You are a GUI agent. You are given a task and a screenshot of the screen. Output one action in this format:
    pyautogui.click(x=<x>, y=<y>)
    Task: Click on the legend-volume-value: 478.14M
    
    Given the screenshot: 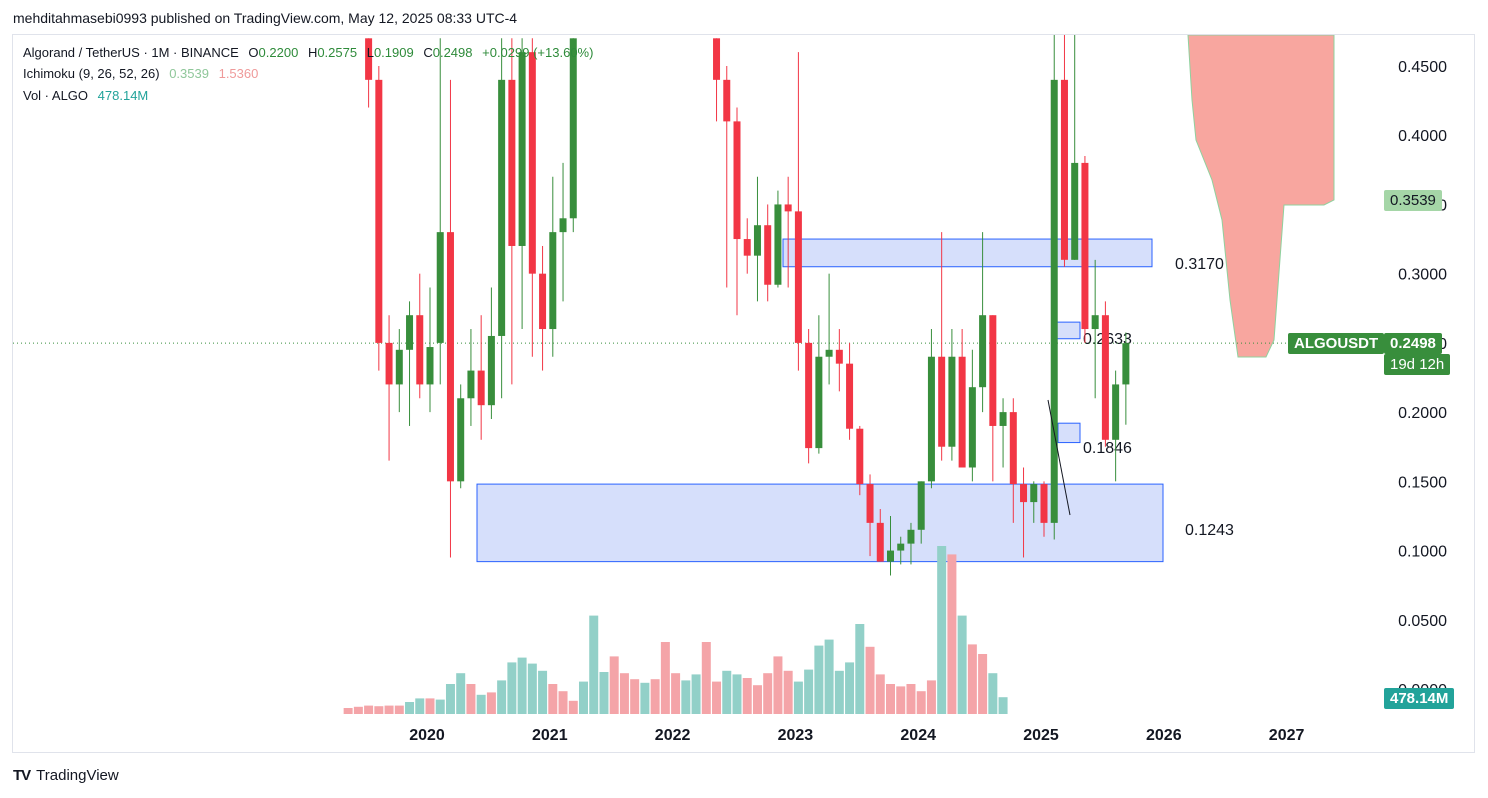 What is the action you would take?
    pyautogui.click(x=123, y=95)
    